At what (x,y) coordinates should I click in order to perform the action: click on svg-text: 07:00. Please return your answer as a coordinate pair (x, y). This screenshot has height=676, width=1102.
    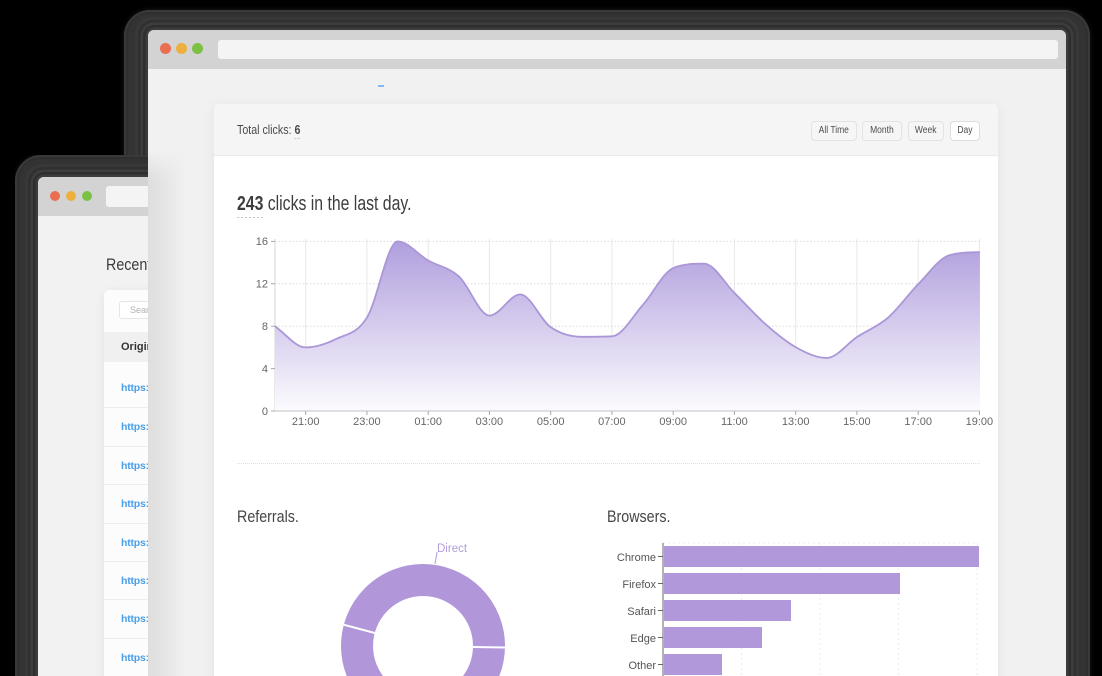
    Looking at the image, I should click on (612, 422).